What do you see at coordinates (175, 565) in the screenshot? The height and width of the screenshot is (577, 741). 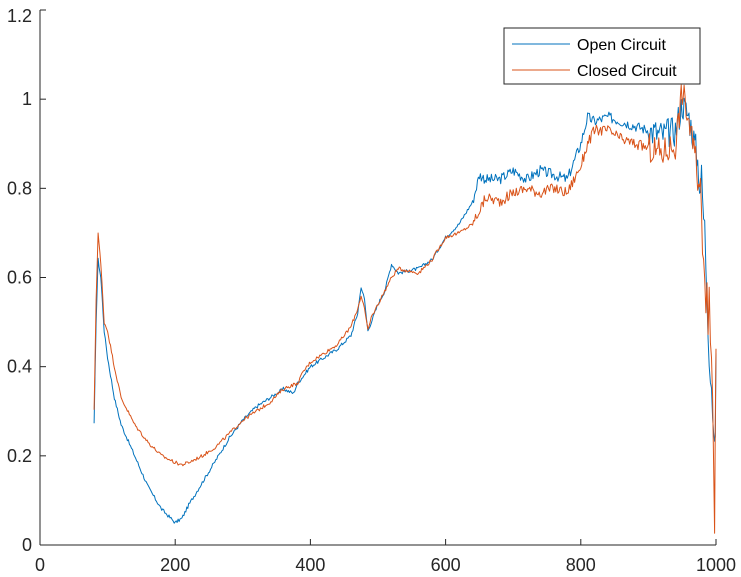 I see `x-tick-label: 200` at bounding box center [175, 565].